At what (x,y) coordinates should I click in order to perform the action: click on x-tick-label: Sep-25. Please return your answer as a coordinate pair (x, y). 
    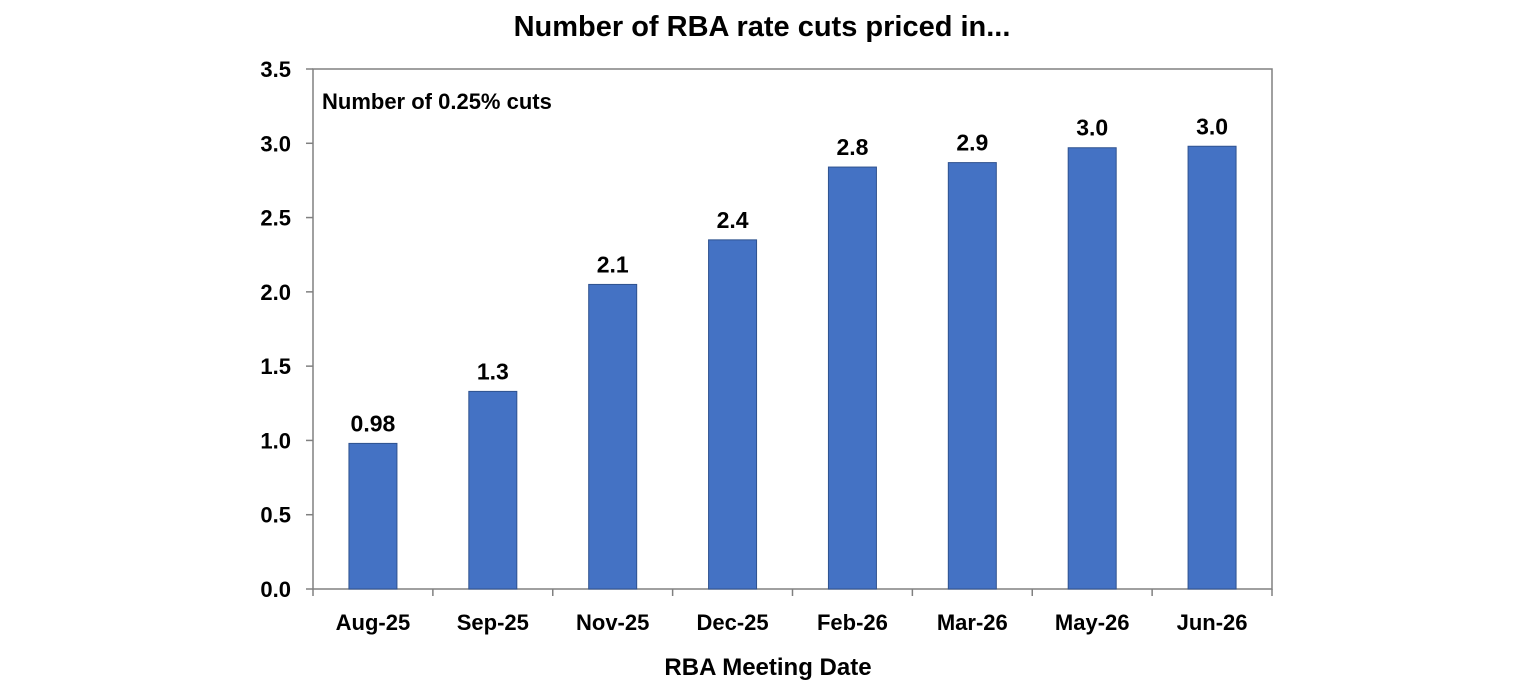
    Looking at the image, I should click on (493, 622).